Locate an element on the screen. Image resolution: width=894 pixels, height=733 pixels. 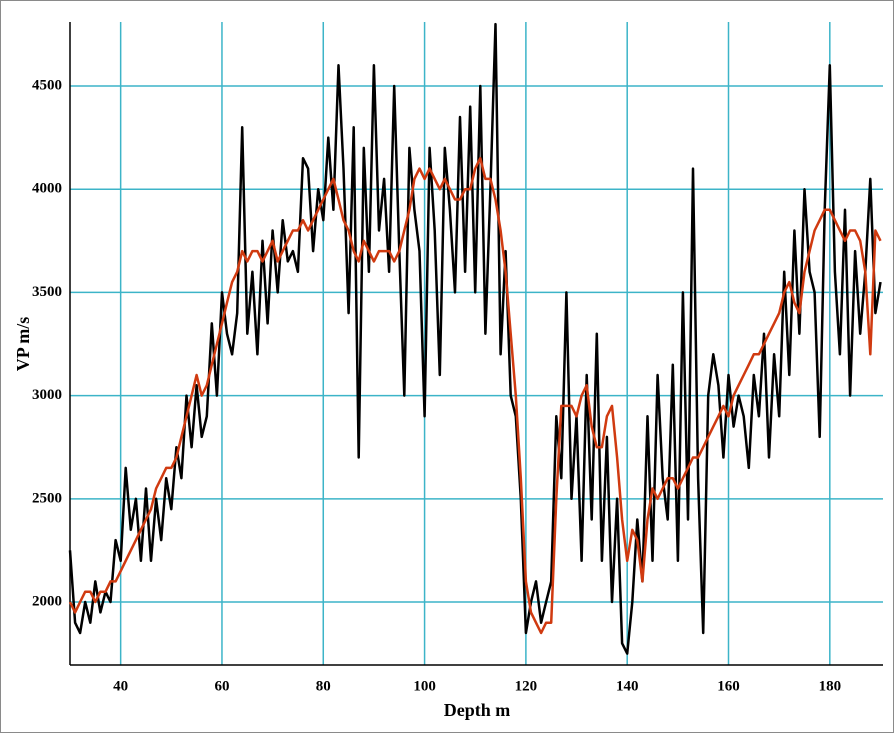
y-axis-label: VP m/s is located at coordinates (23, 344).